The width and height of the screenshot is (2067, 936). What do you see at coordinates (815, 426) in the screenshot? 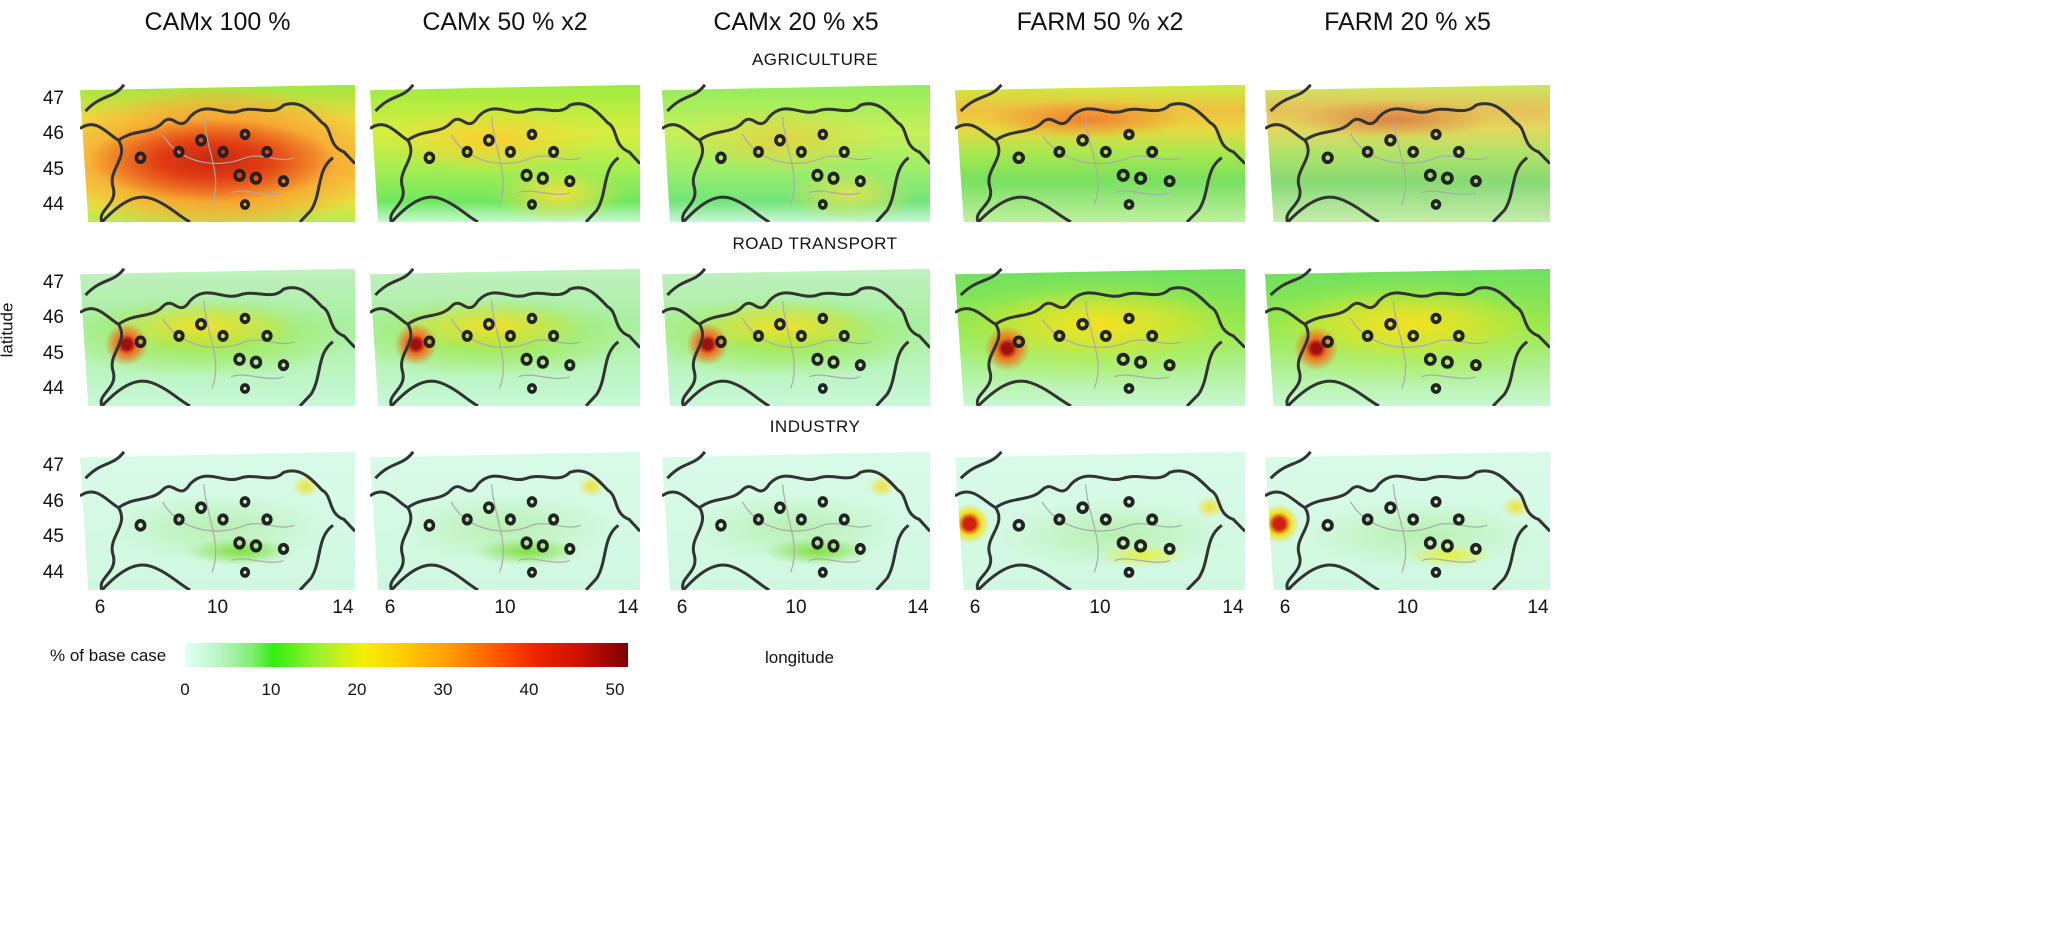
I see `section-title: INDUSTRY` at bounding box center [815, 426].